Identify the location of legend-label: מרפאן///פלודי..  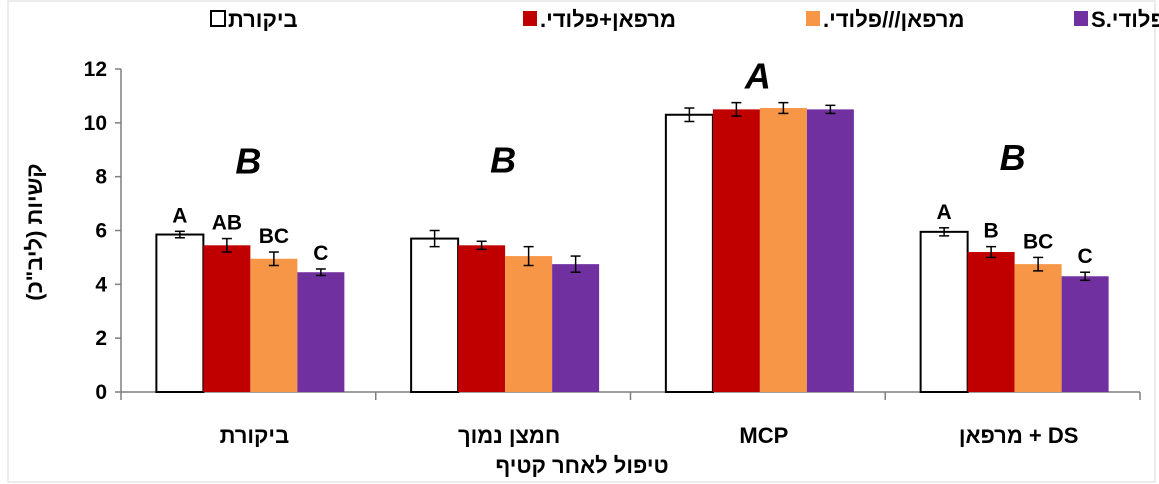
(893, 19).